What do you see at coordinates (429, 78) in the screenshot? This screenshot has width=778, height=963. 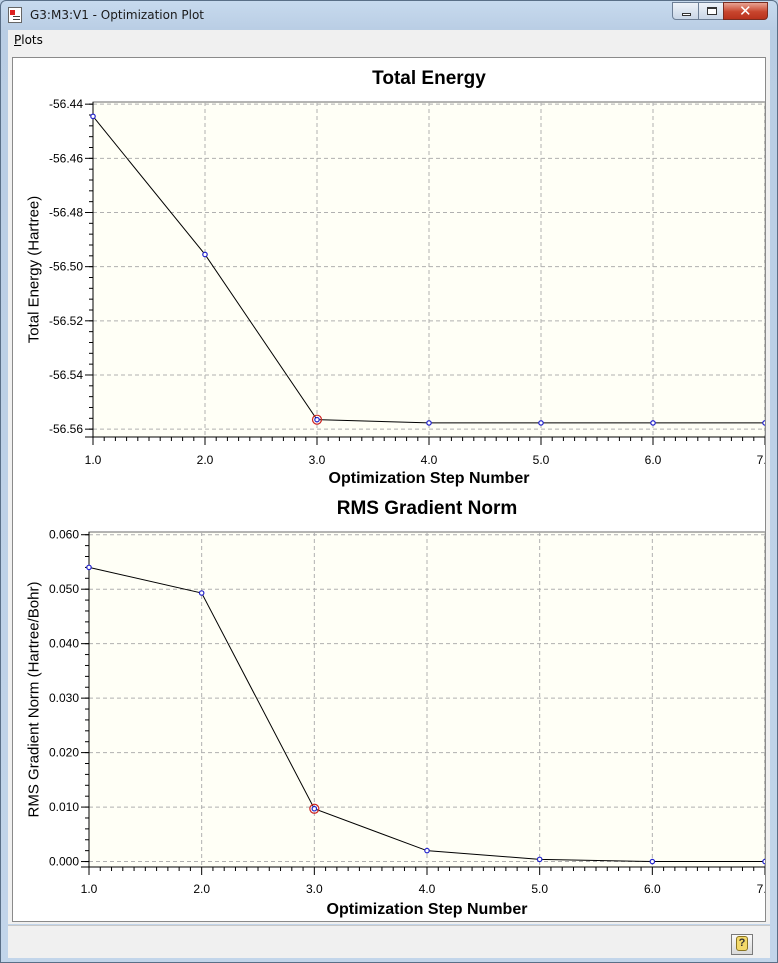 I see `chart-title: Total Energy` at bounding box center [429, 78].